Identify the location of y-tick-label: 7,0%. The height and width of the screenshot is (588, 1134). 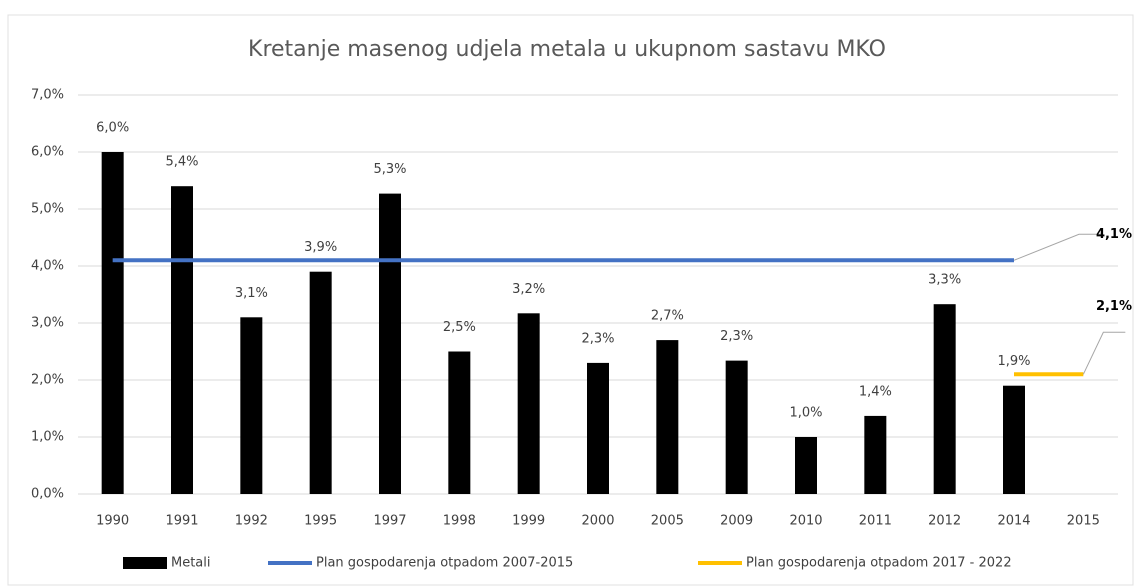
(47, 95).